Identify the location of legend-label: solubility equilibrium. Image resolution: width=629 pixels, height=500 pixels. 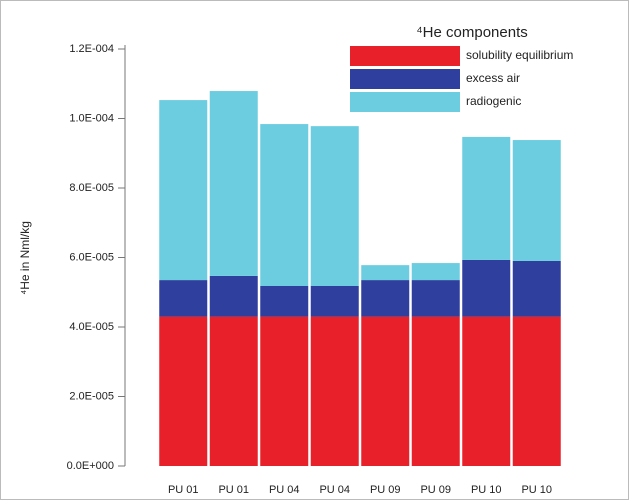
(519, 55).